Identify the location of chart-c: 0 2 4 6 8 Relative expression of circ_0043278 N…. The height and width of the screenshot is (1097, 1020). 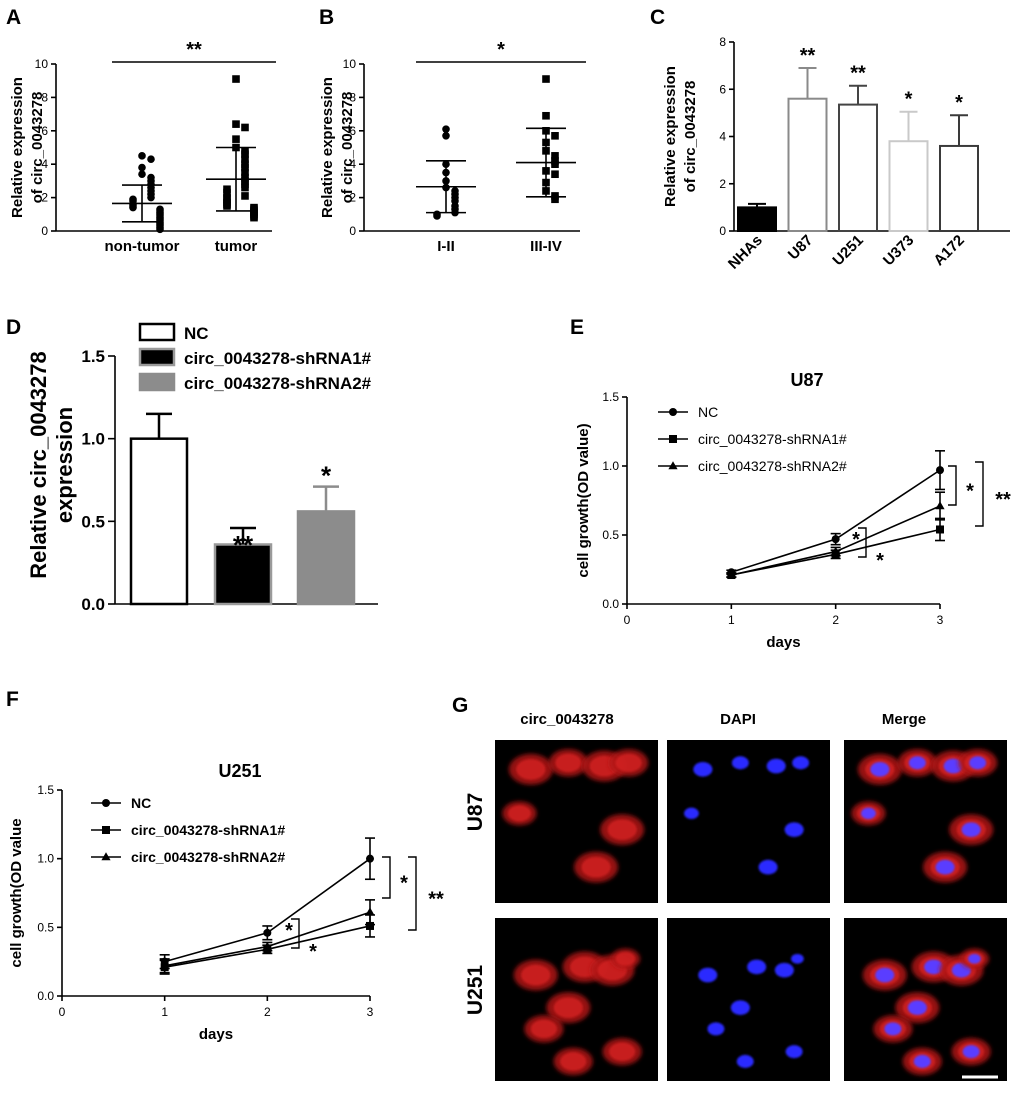
(836, 154).